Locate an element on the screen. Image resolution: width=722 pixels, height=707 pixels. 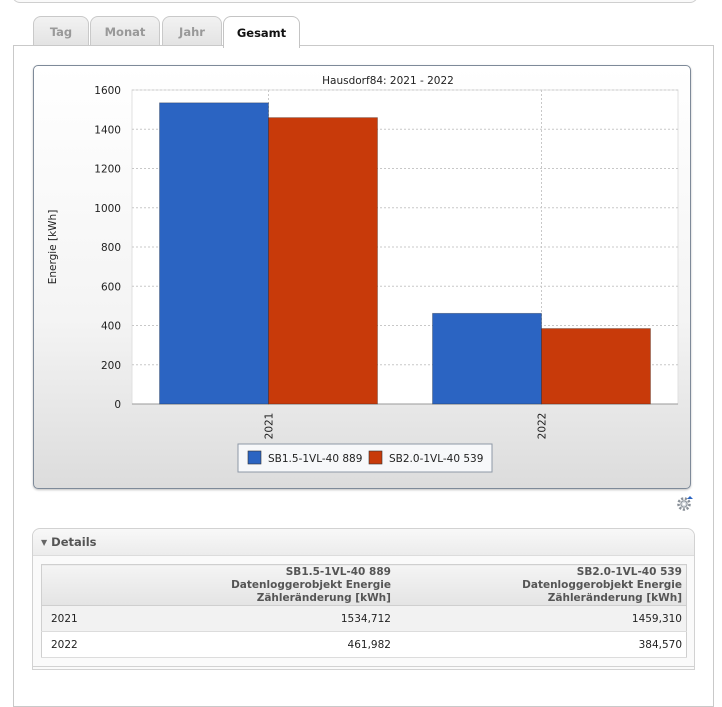
details-bottom-border is located at coordinates (363, 666).